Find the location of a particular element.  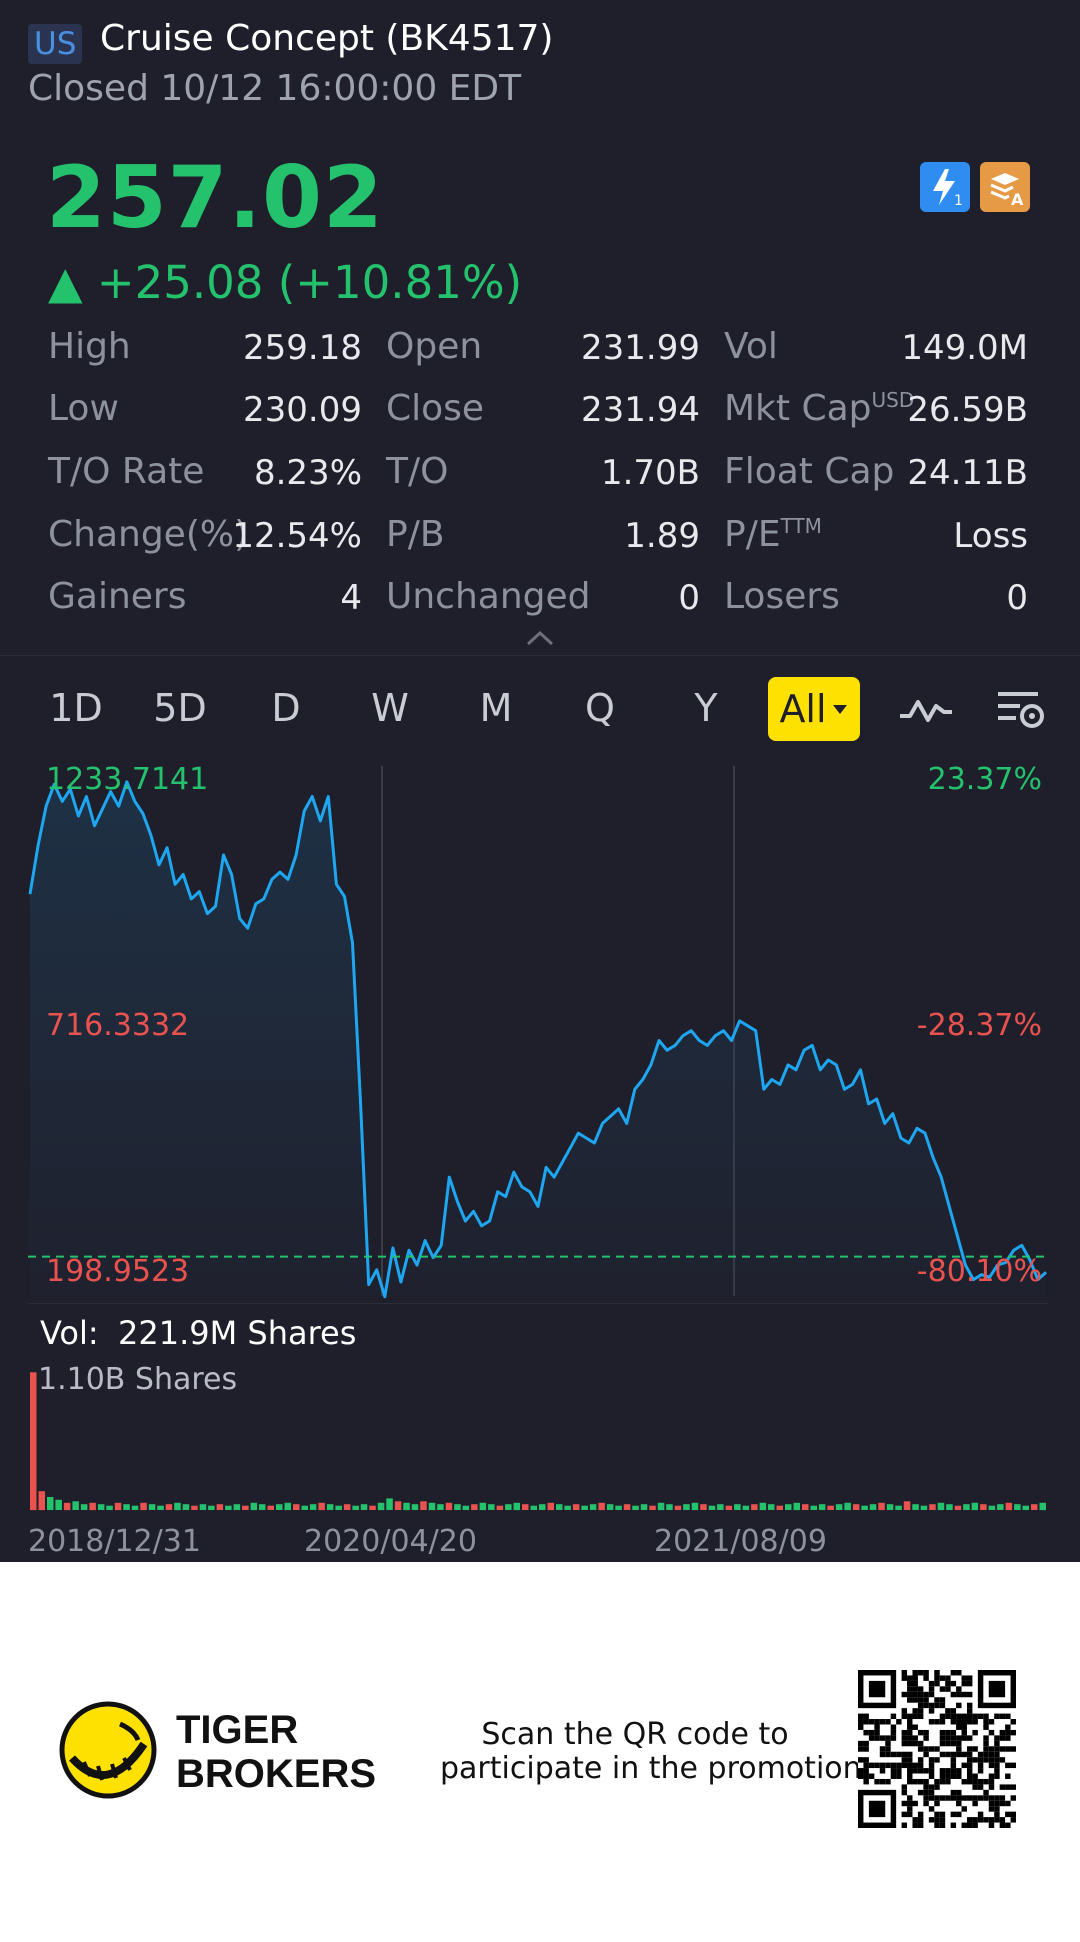

coins-badge-button: A is located at coordinates (1005, 187).